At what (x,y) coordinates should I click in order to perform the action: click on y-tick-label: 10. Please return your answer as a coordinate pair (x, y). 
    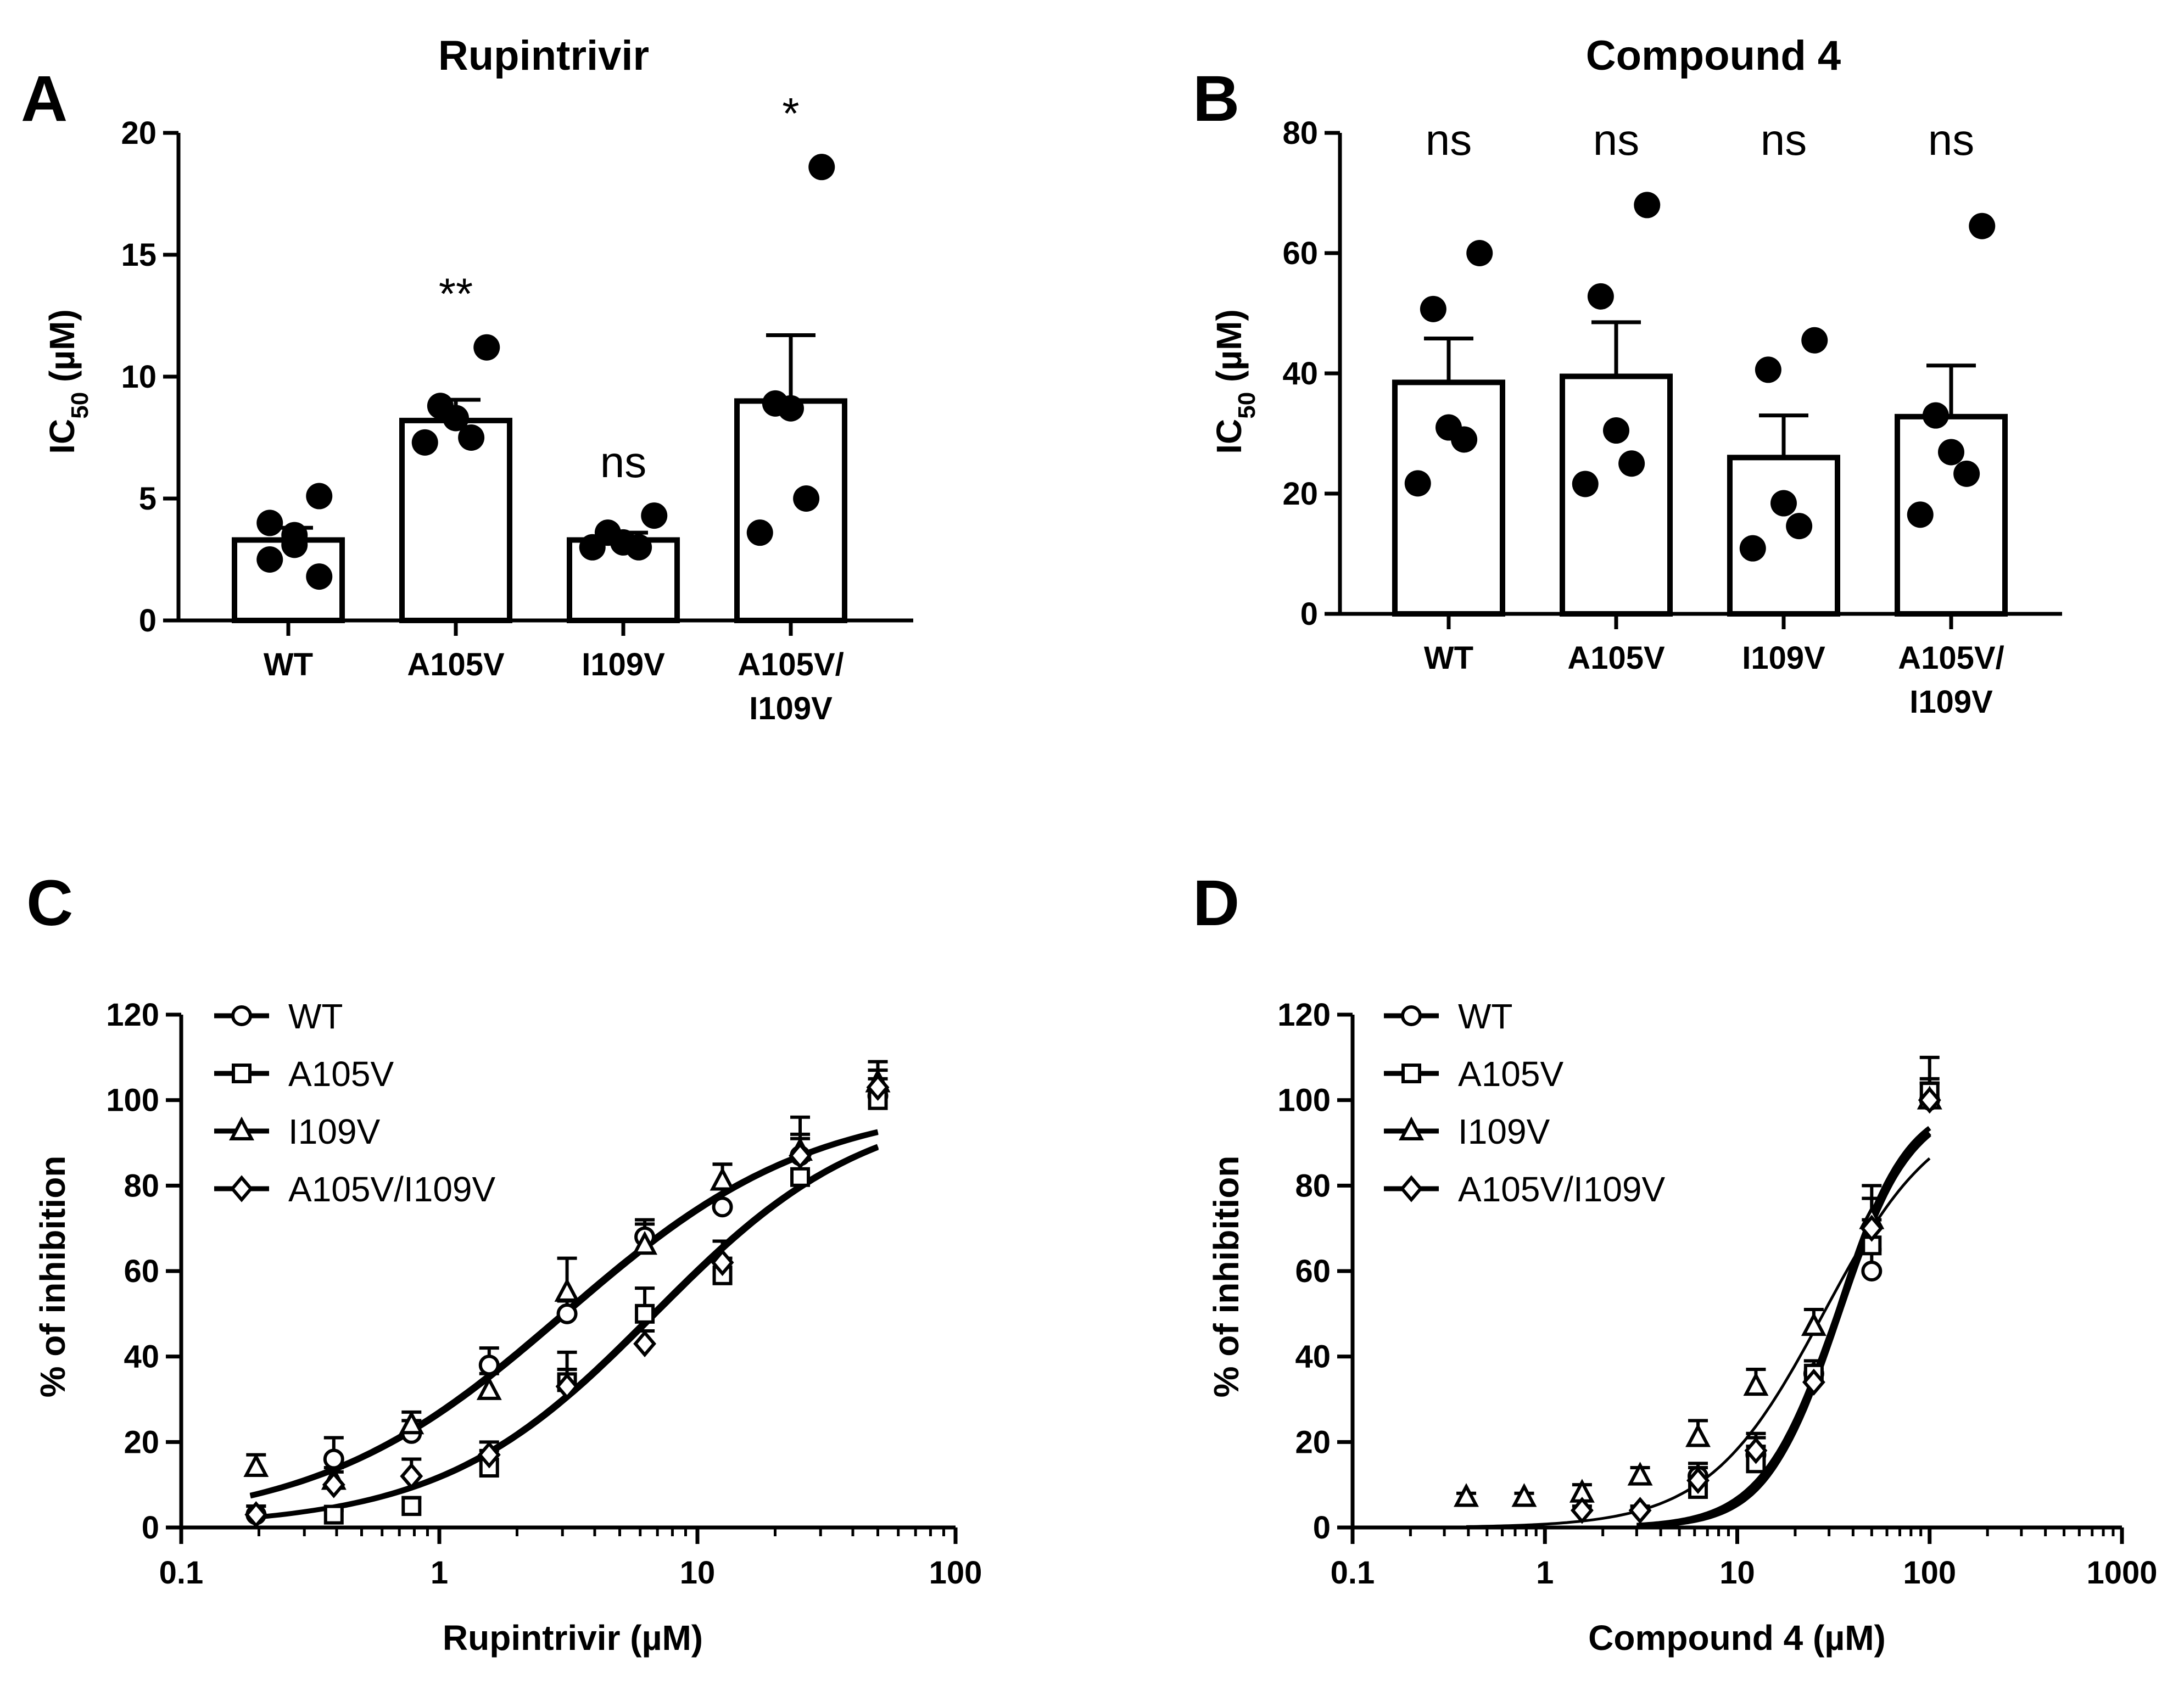
    Looking at the image, I should click on (139, 377).